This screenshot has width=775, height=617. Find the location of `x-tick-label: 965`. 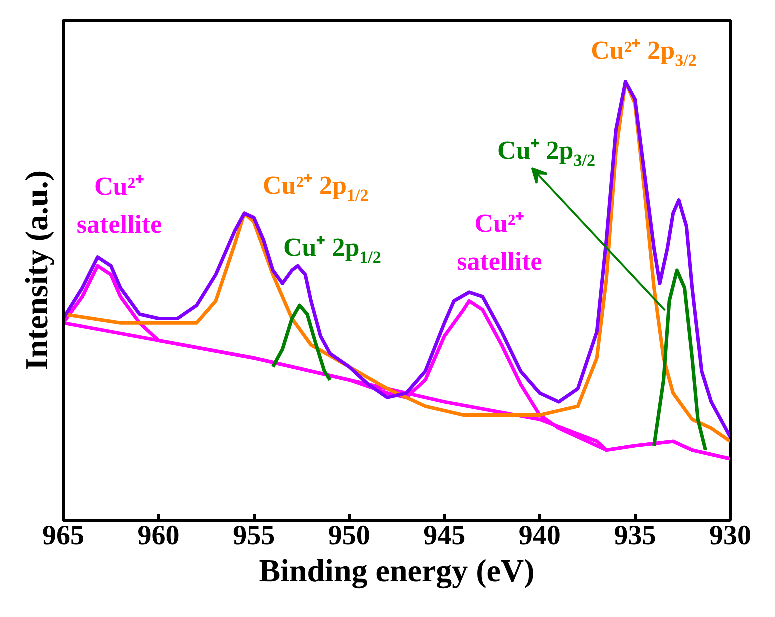

x-tick-label: 965 is located at coordinates (63, 536).